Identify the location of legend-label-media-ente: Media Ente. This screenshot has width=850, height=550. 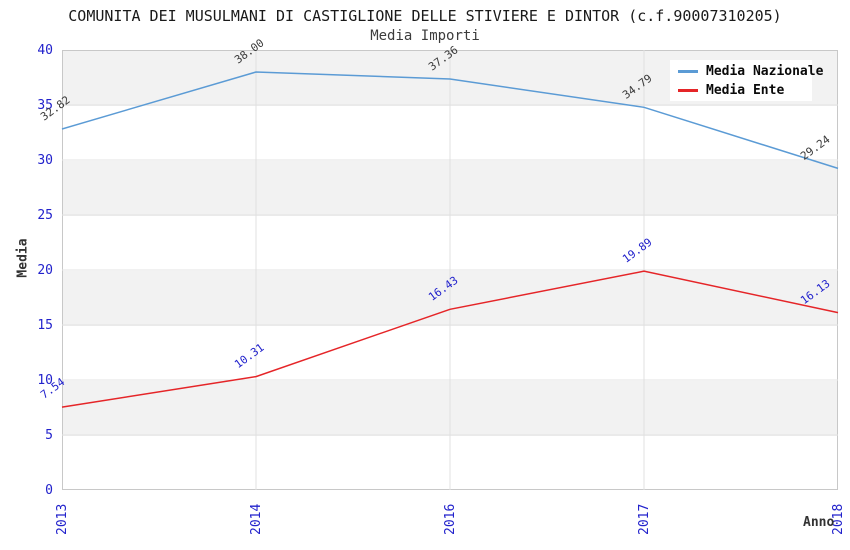
(745, 90).